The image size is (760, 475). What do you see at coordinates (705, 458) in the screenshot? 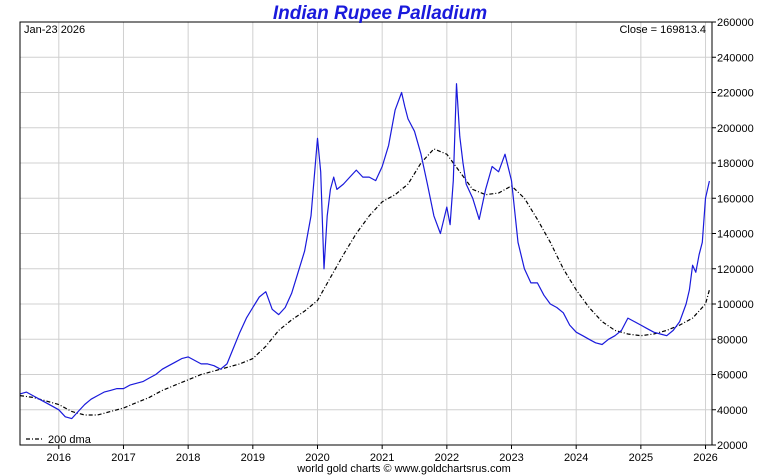
I see `x-tick-label: 2026` at bounding box center [705, 458].